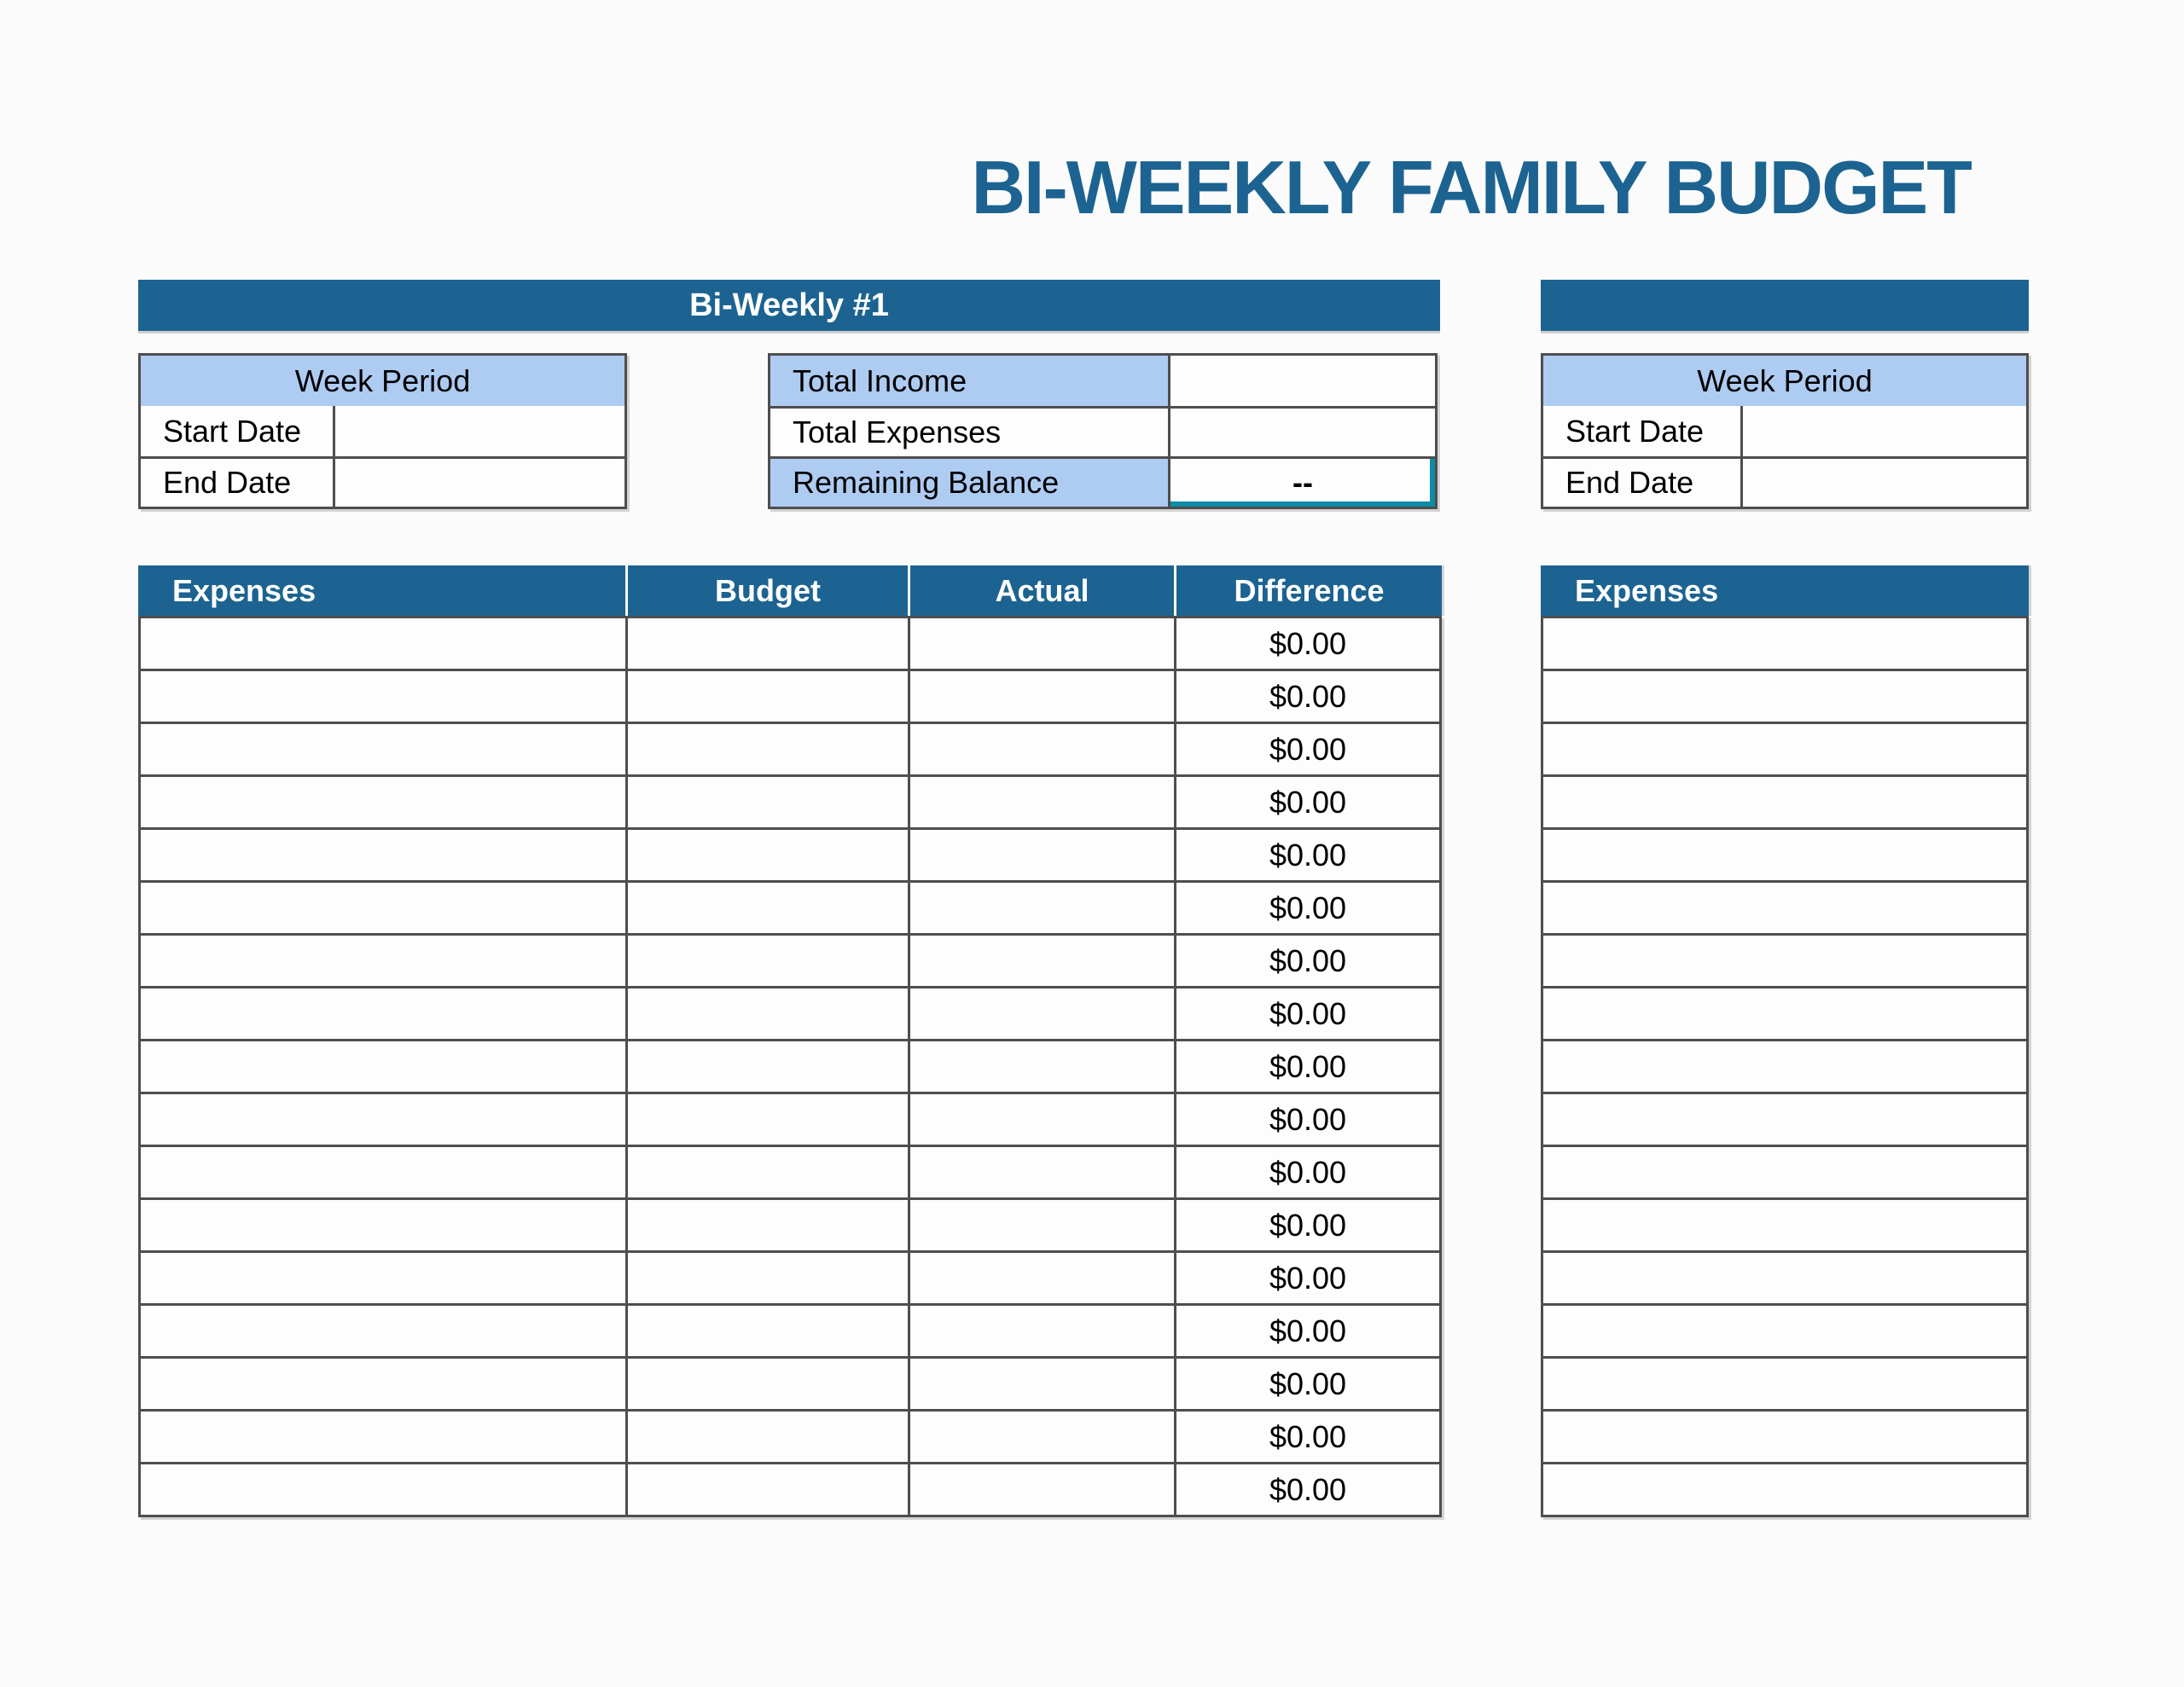  Describe the element at coordinates (1303, 381) in the screenshot. I see `total-income-value` at that location.